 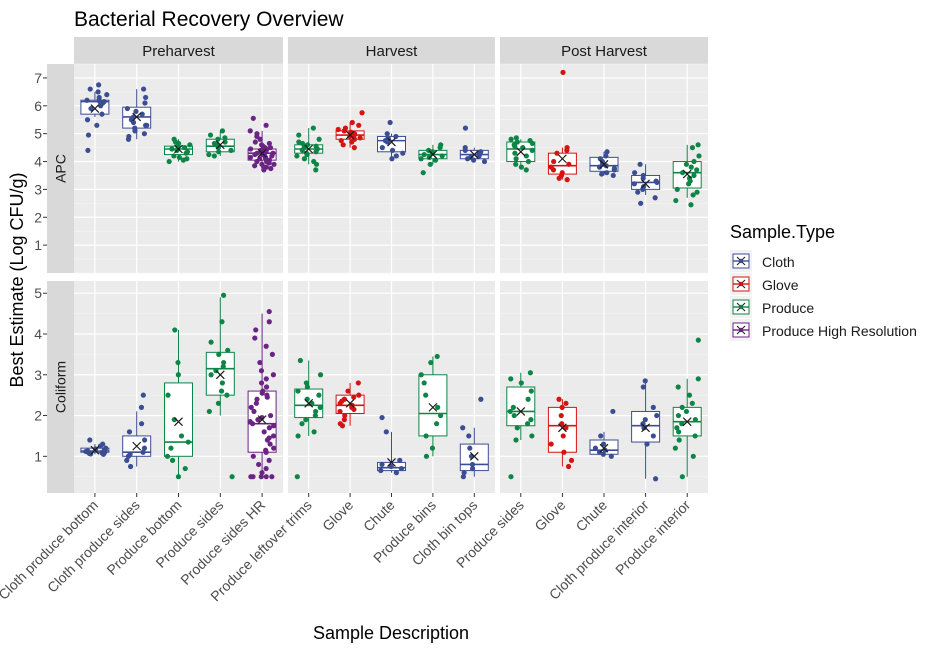 I want to click on x-tick-label: Chute, so click(x=379, y=516).